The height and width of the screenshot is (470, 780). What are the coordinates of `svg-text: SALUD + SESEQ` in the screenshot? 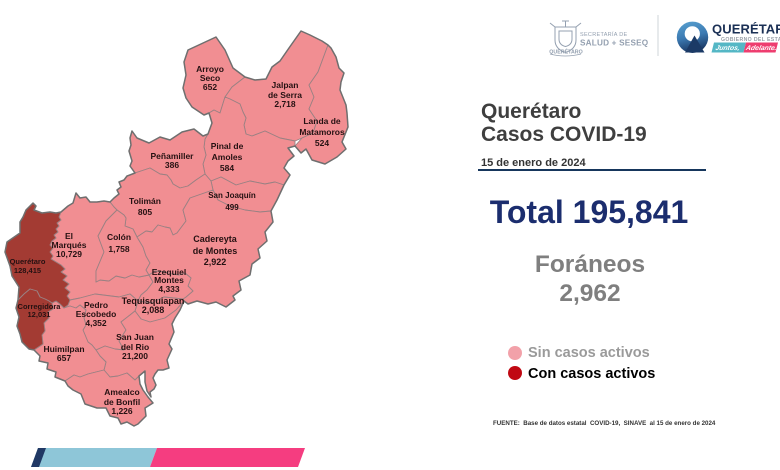 It's located at (614, 43).